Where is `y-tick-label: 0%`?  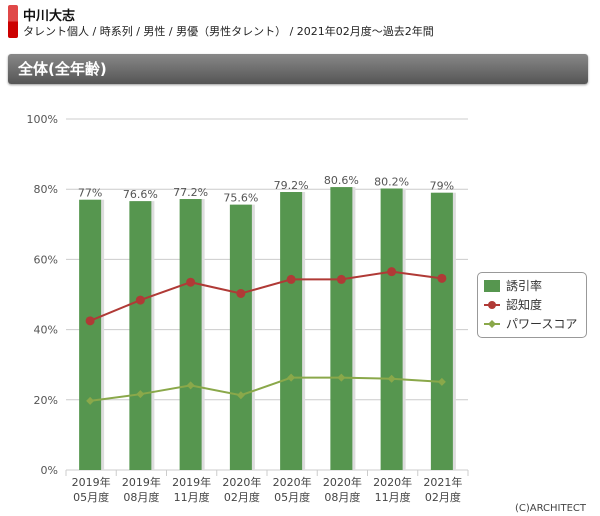 y-tick-label: 0% is located at coordinates (49, 470).